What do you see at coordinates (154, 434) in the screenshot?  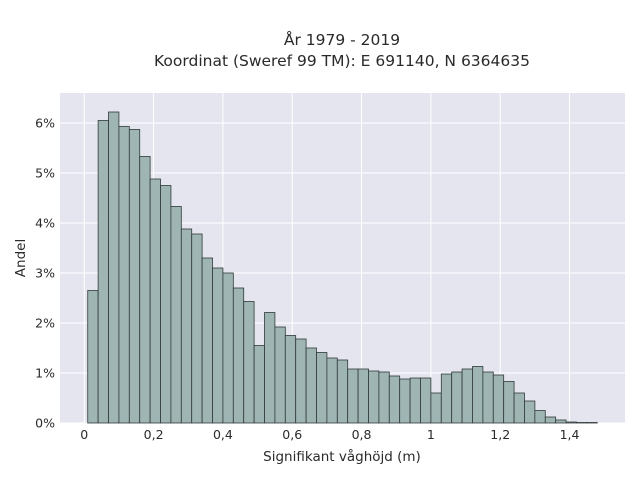 I see `x-tick-label: 0,2` at bounding box center [154, 434].